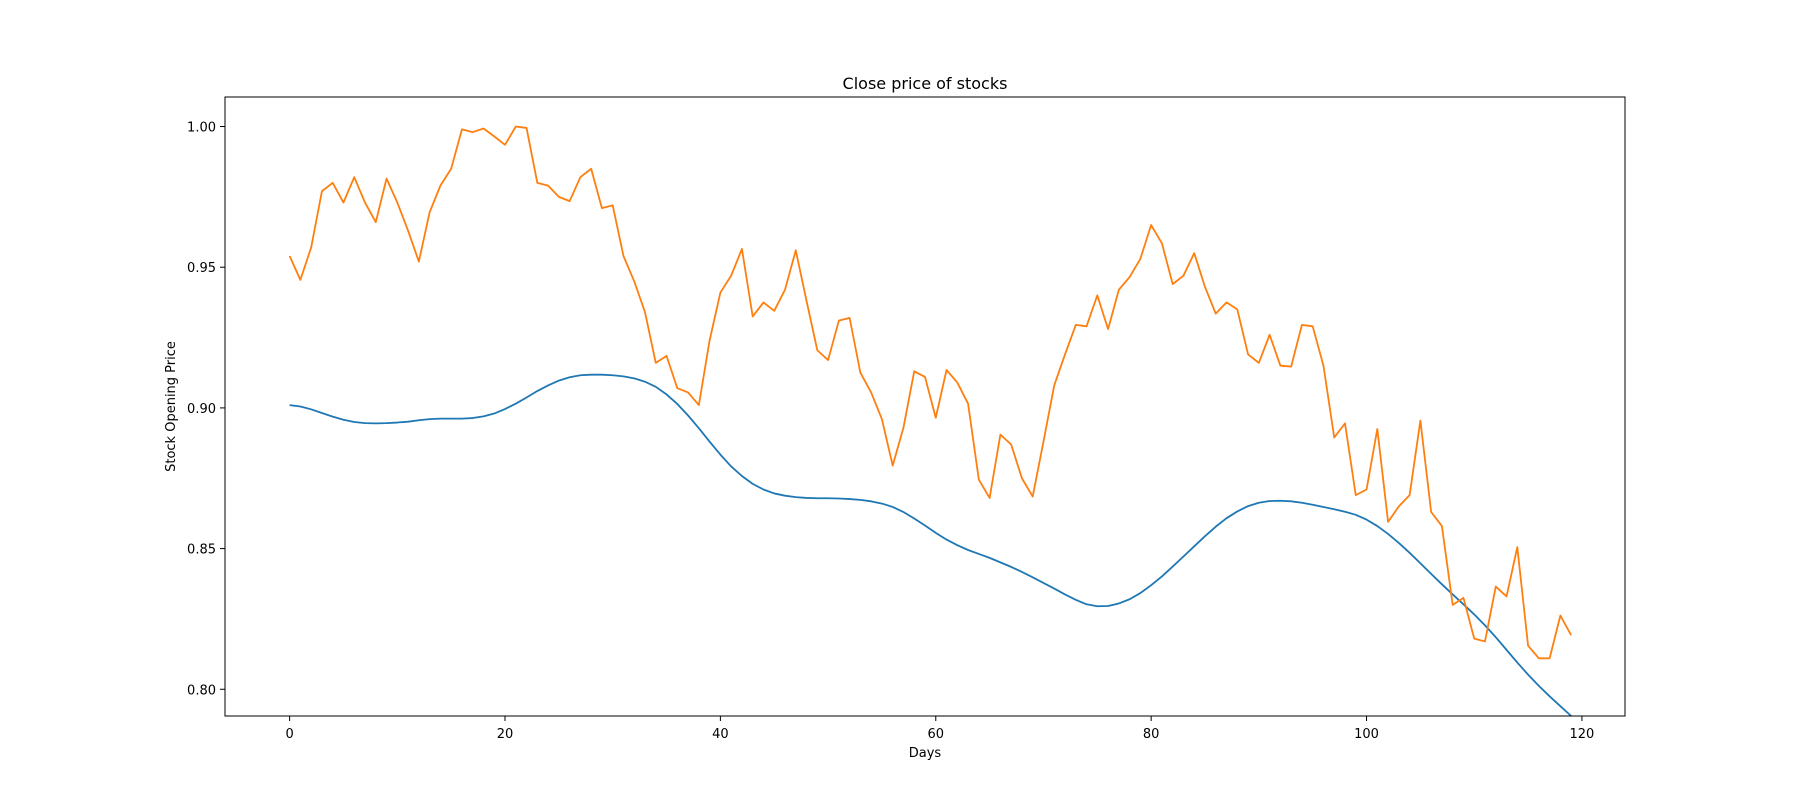 The height and width of the screenshot is (800, 1800). Describe the element at coordinates (201, 268) in the screenshot. I see `y-tick-label: 0.95` at that location.